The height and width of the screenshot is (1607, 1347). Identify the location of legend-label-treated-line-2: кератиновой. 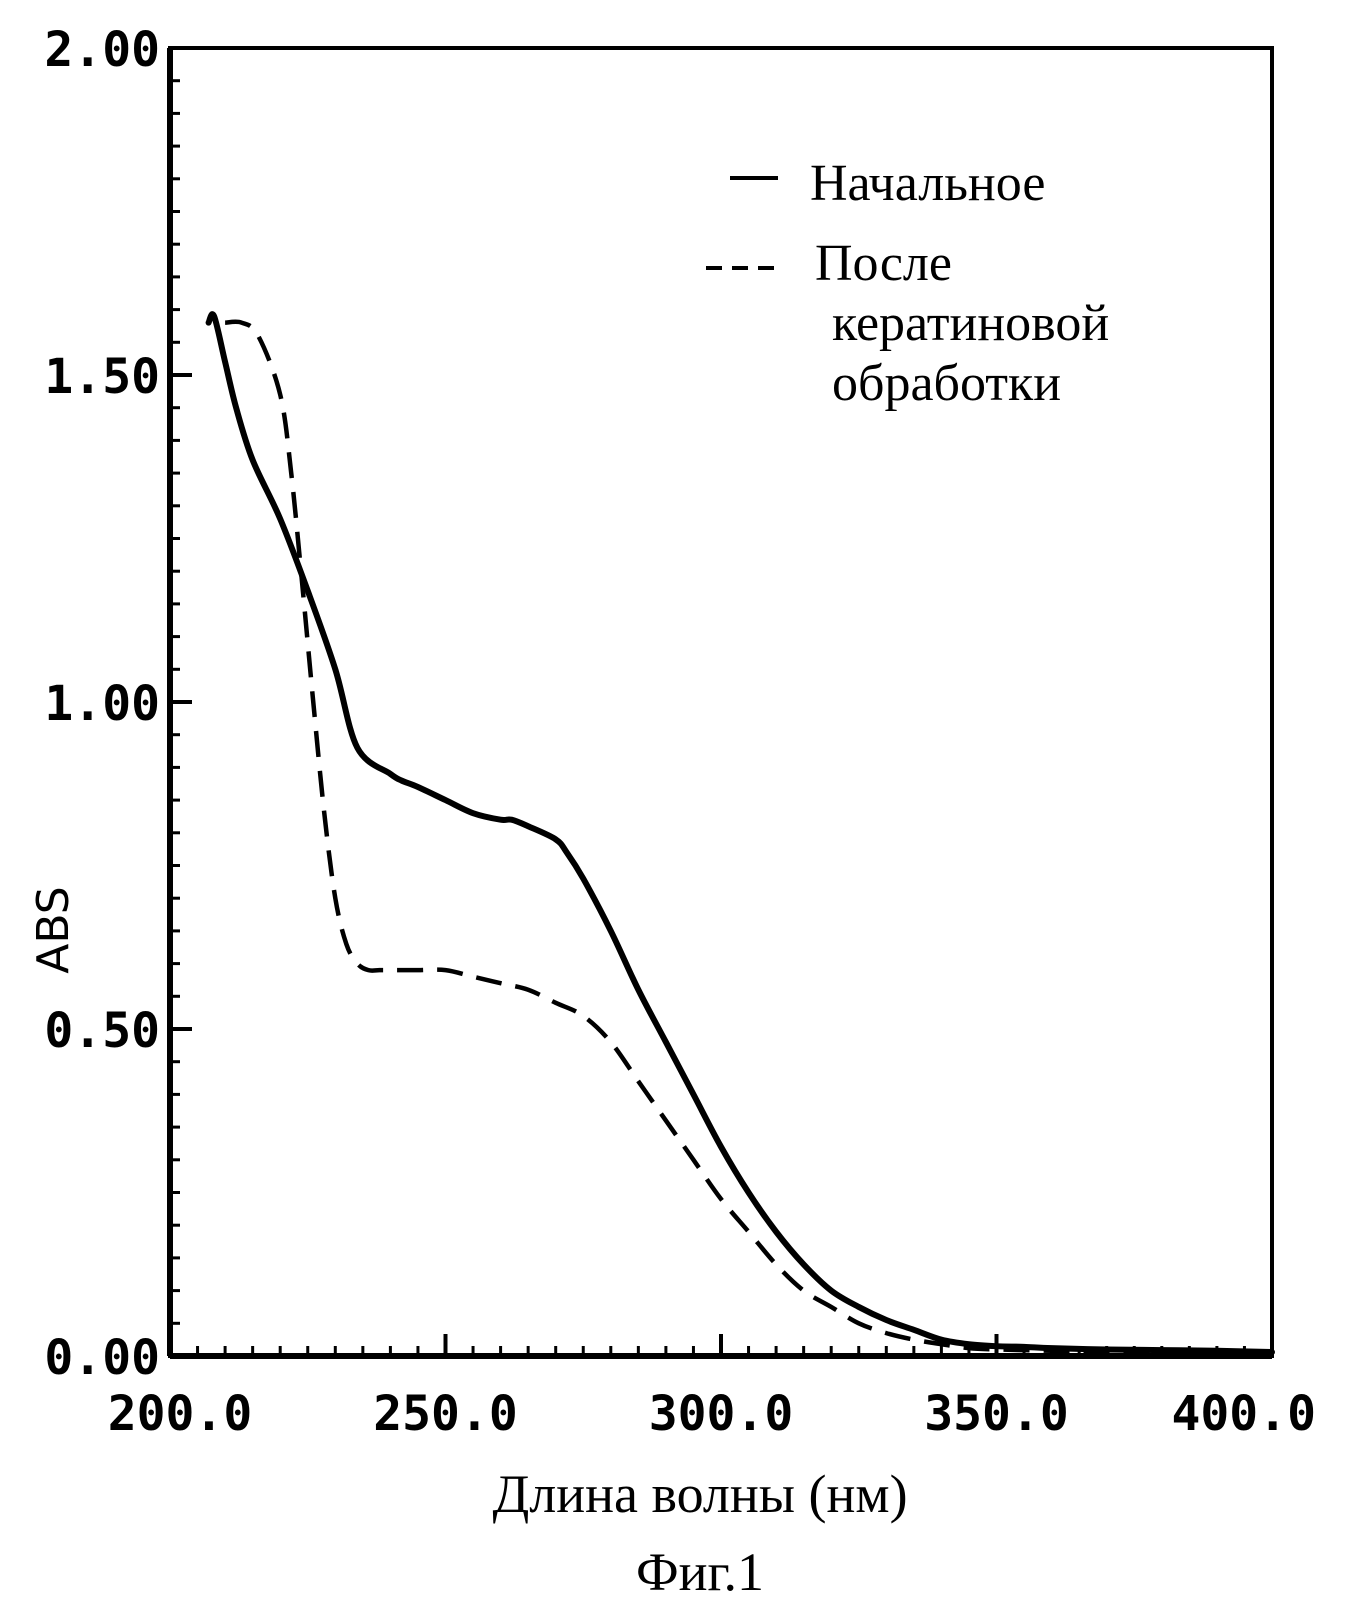
(970, 323).